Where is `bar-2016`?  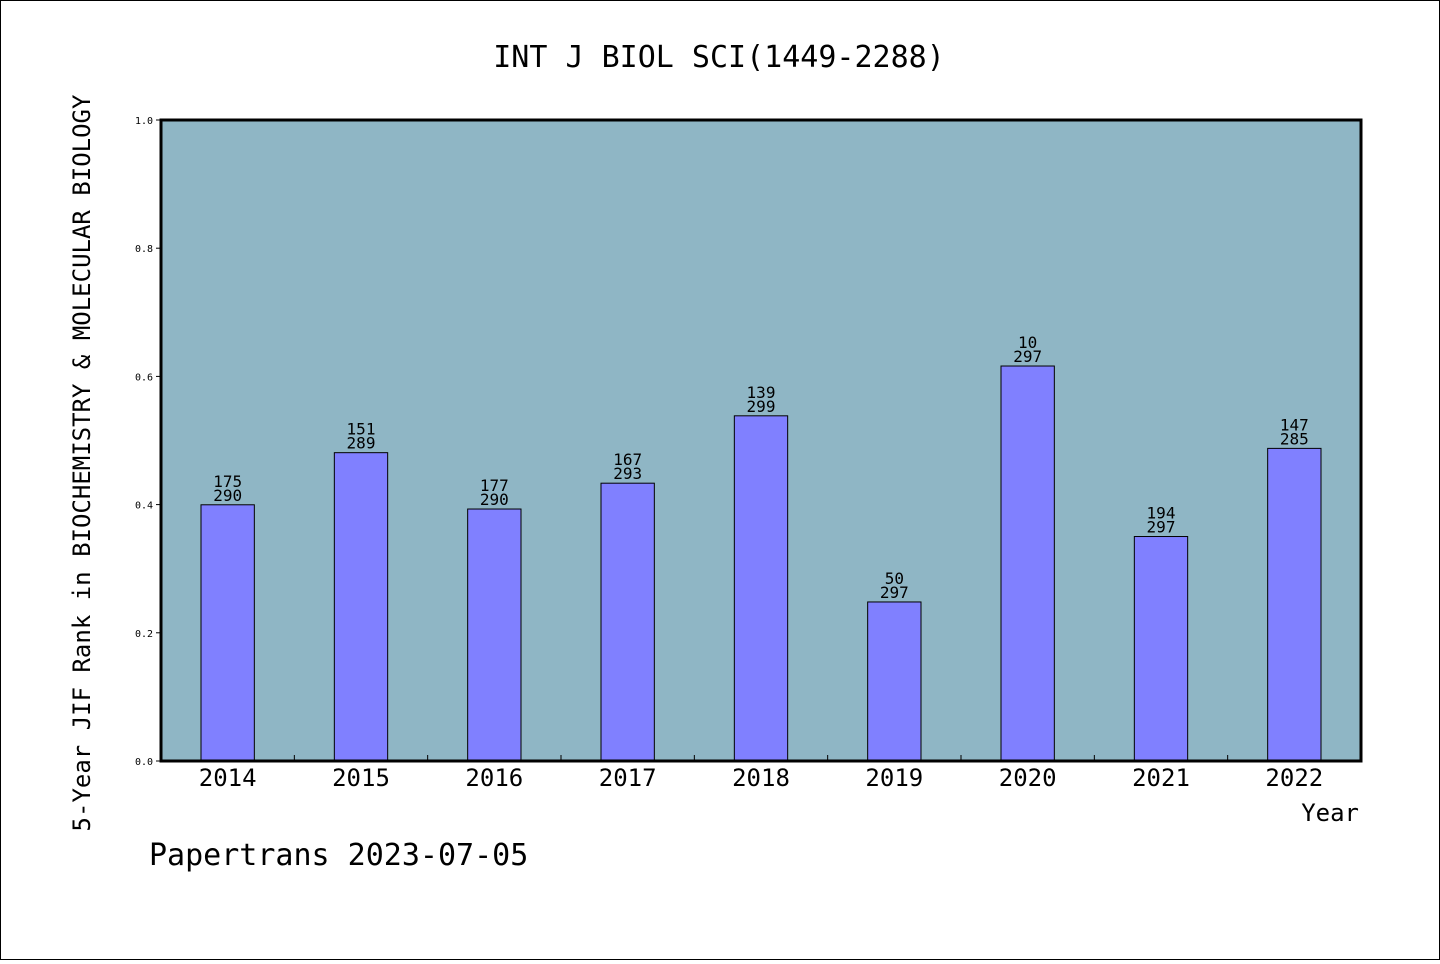 bar-2016 is located at coordinates (494, 635).